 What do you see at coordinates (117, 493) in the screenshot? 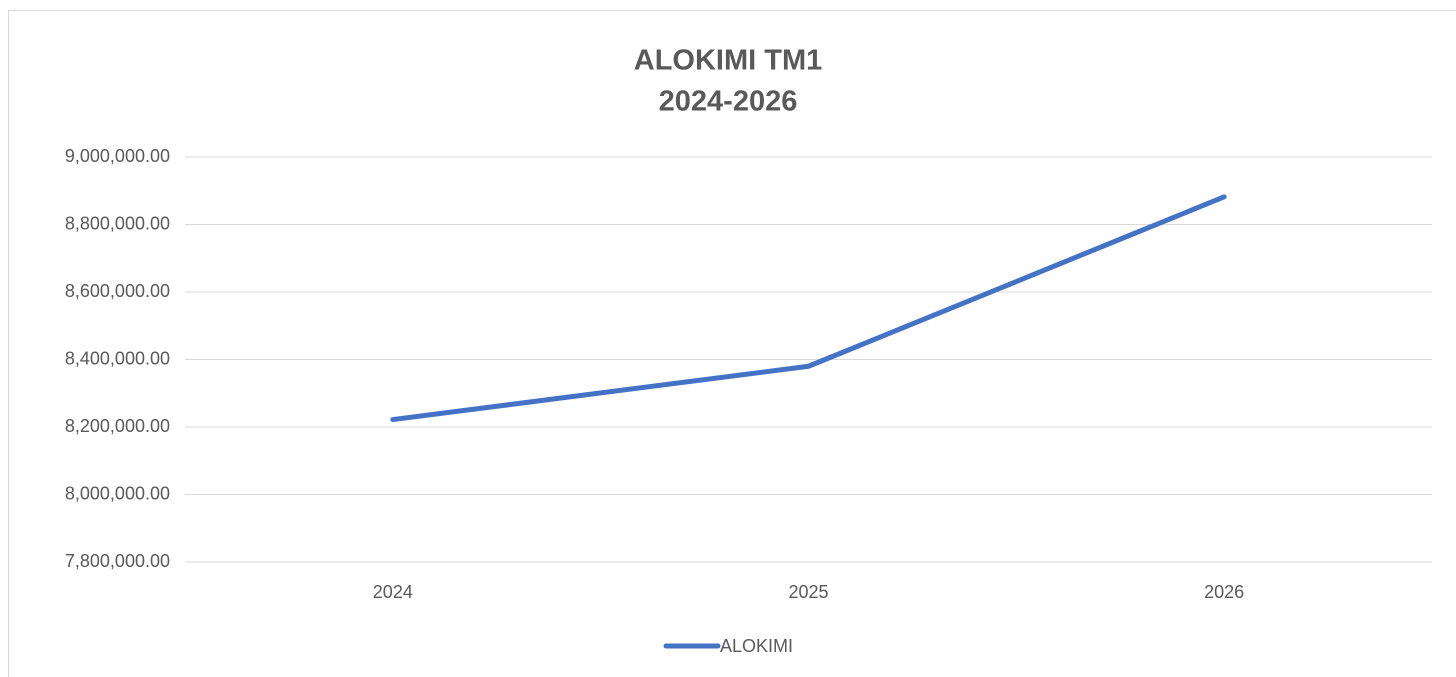
I see `y-tick-label: 8,000,000.00` at bounding box center [117, 493].